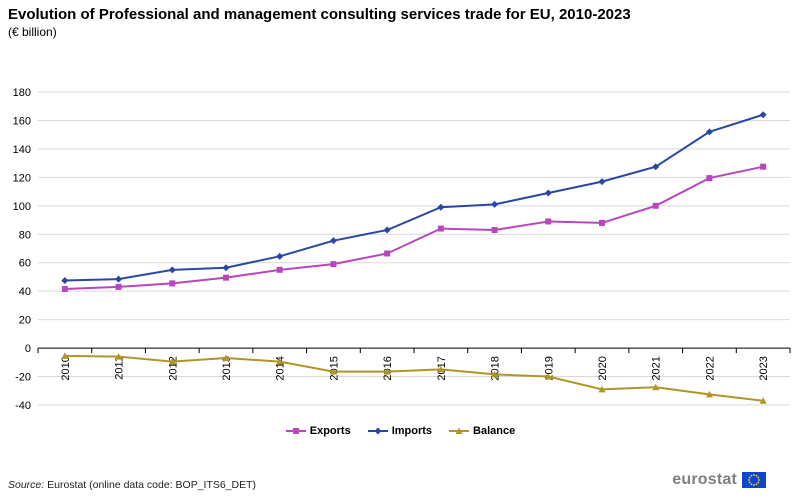 The image size is (800, 500). Describe the element at coordinates (710, 368) in the screenshot. I see `x-tick-label: 2022` at that location.